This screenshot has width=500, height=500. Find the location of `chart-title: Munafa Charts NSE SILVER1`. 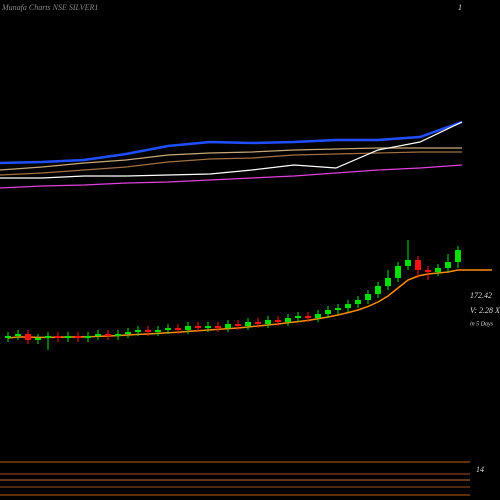

chart-title: Munafa Charts NSE SILVER1 is located at coordinates (49, 7).